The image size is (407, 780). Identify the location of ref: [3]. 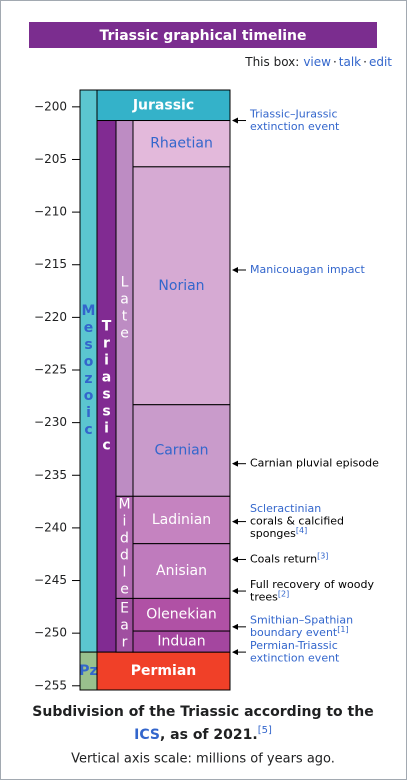
(322, 555).